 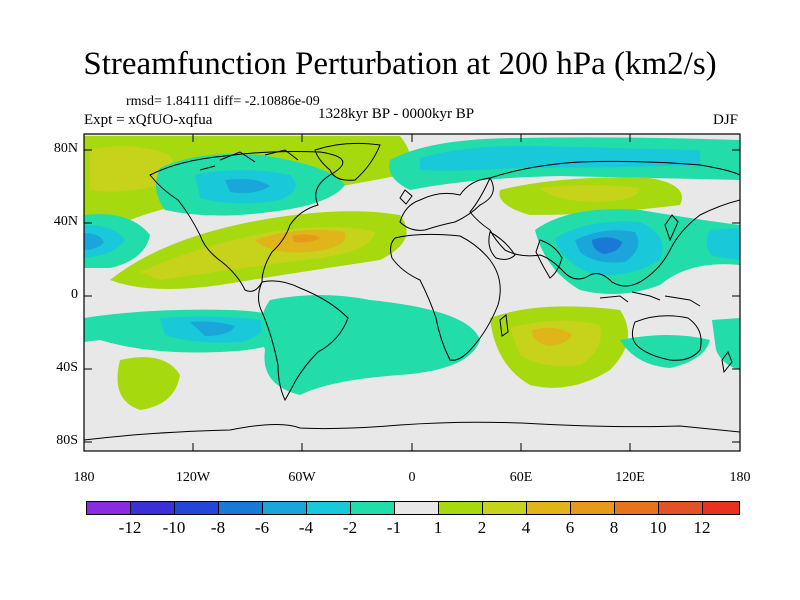 What do you see at coordinates (394, 527) in the screenshot?
I see `colorbar-label: -1` at bounding box center [394, 527].